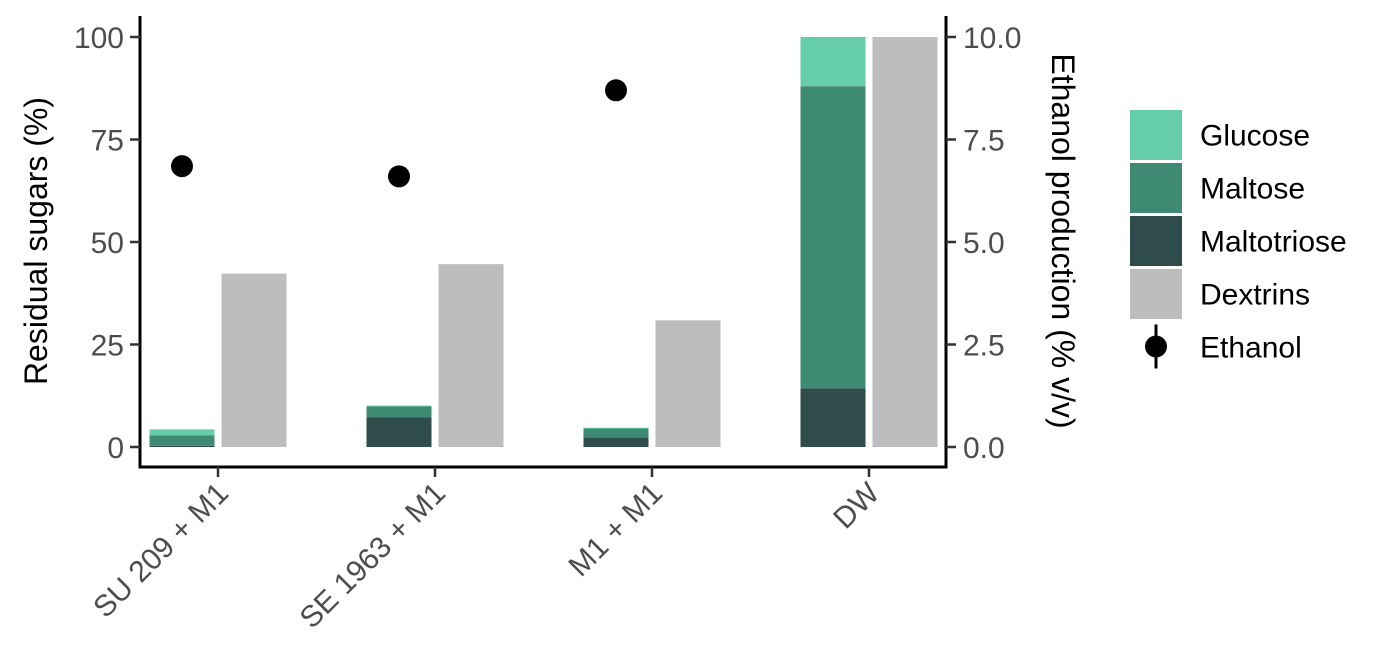 This screenshot has width=1384, height=662. I want to click on bar-maltotriose-m1-m1, so click(616, 442).